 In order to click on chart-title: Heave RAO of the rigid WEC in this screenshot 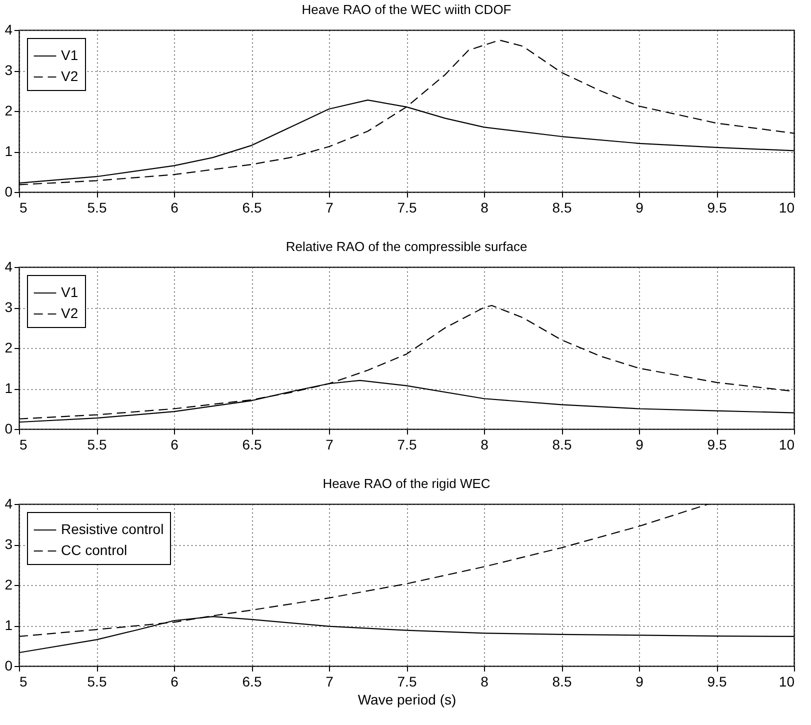, I will do `click(406, 483)`.